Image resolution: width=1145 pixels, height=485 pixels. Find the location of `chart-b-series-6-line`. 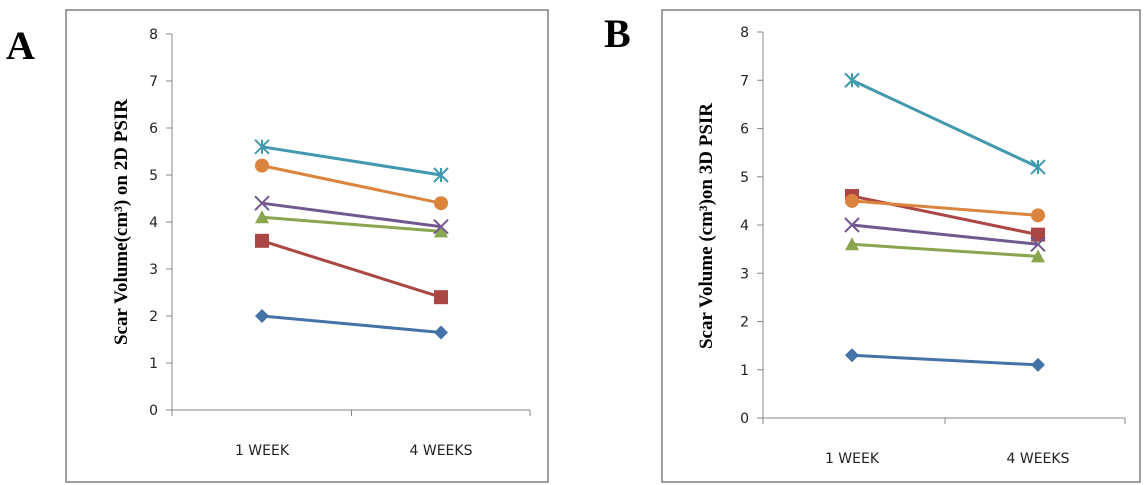

chart-b-series-6-line is located at coordinates (945, 208).